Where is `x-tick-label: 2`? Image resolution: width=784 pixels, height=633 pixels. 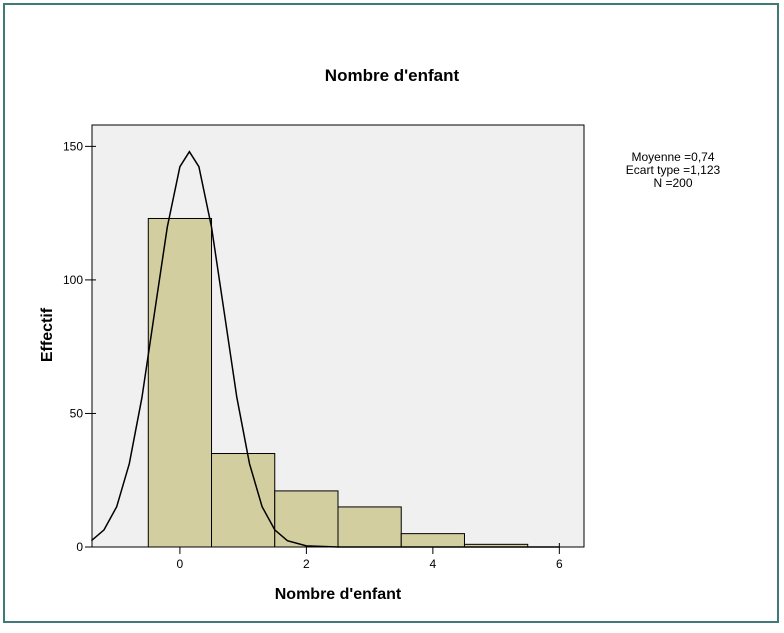
x-tick-label: 2 is located at coordinates (306, 564).